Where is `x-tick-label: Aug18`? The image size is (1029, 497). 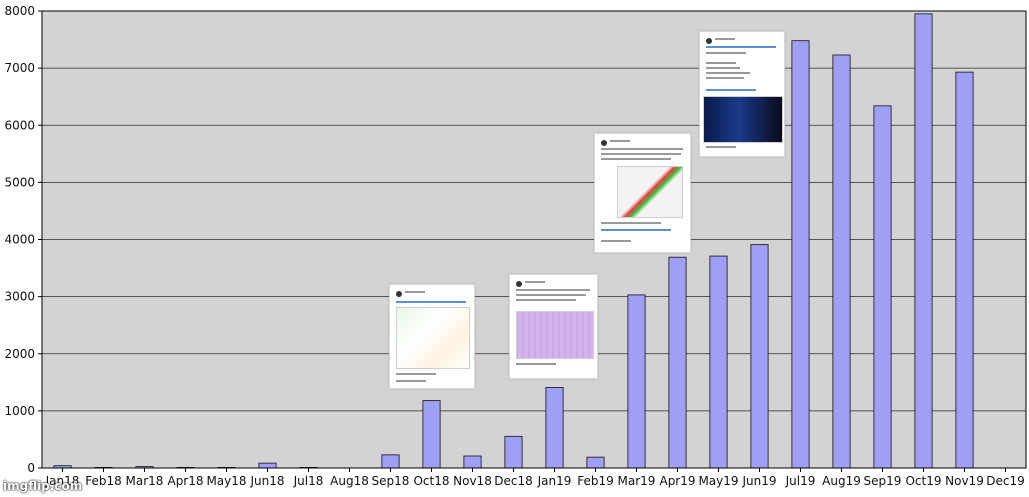 x-tick-label: Aug18 is located at coordinates (349, 481).